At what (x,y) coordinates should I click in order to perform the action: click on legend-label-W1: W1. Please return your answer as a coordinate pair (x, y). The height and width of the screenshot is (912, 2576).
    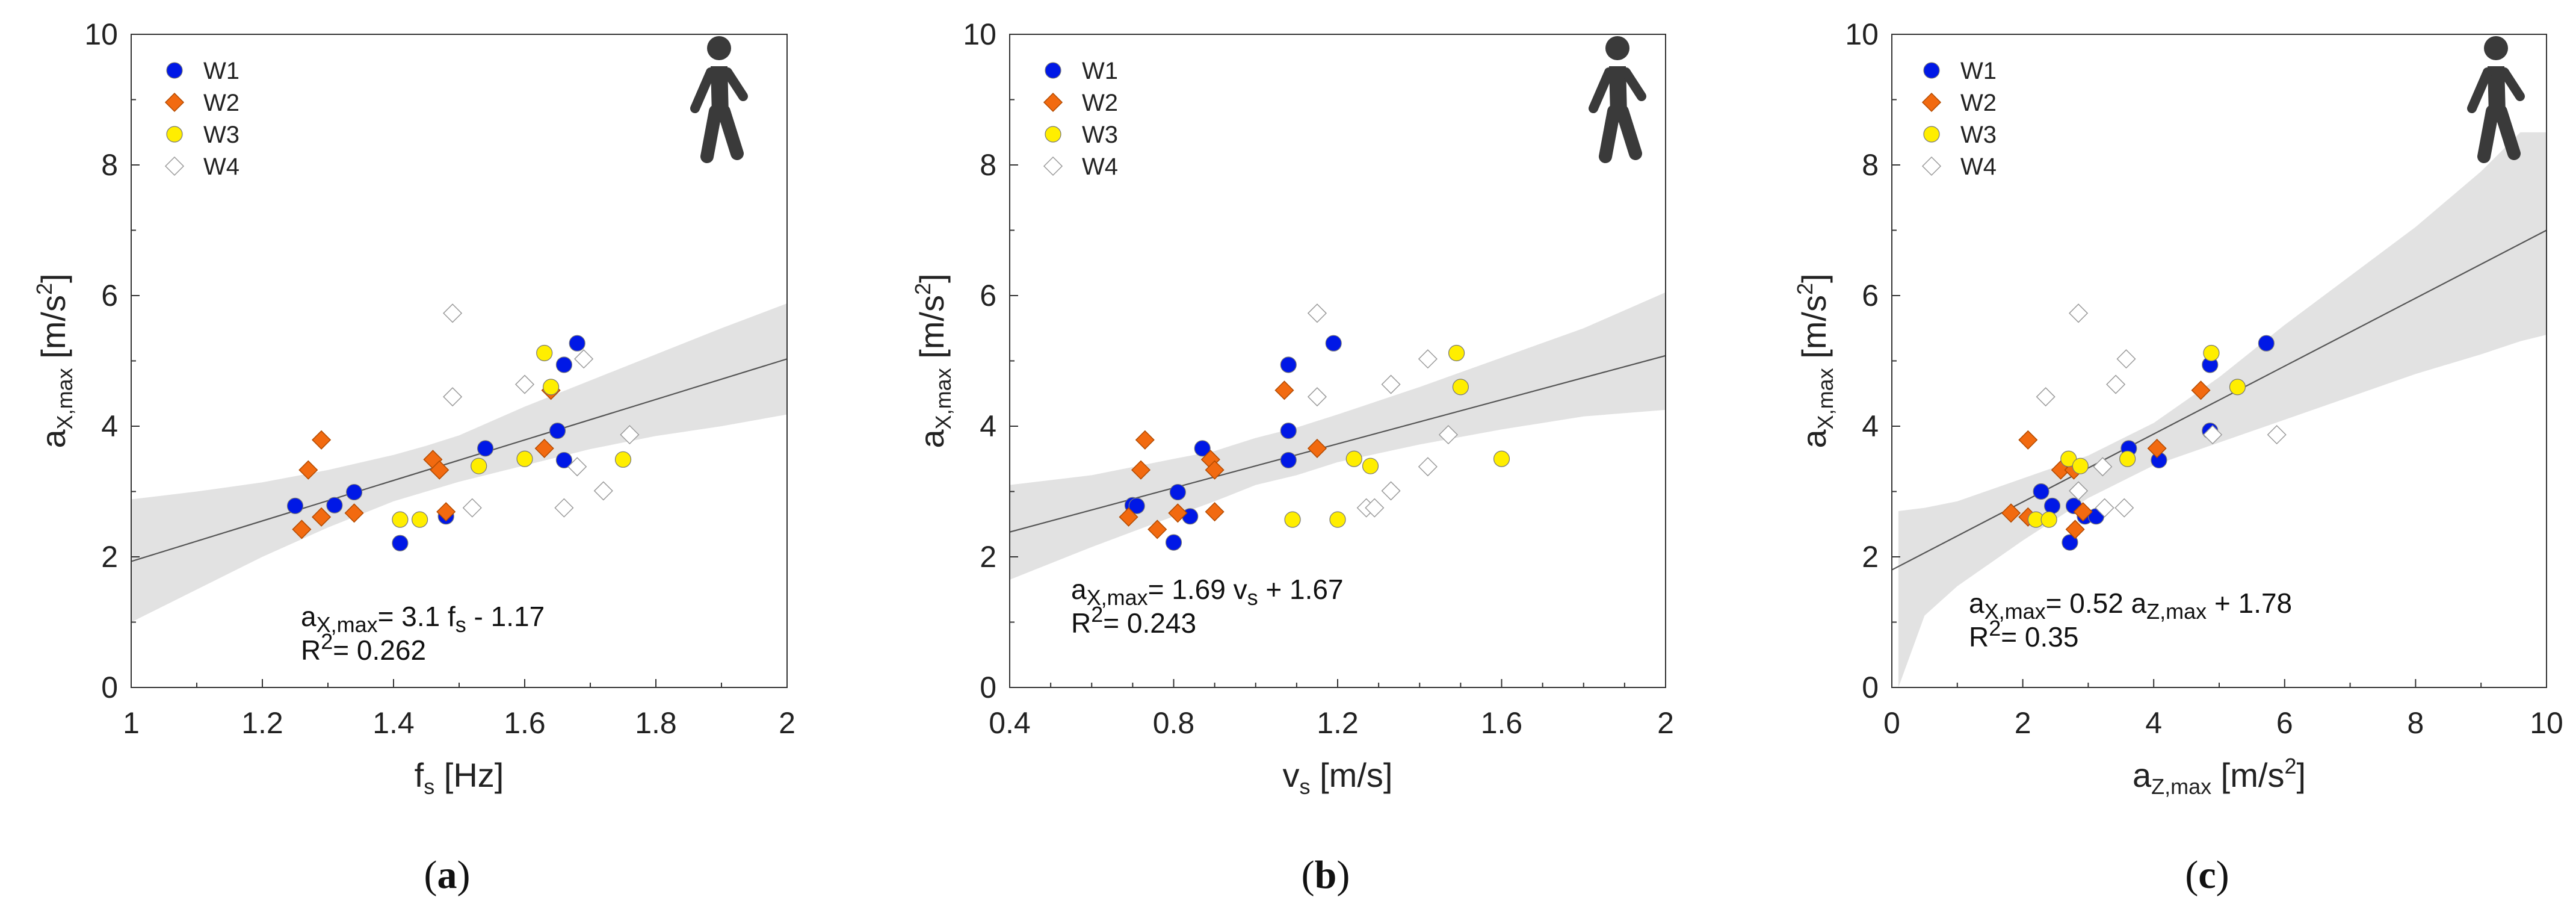
    Looking at the image, I should click on (221, 71).